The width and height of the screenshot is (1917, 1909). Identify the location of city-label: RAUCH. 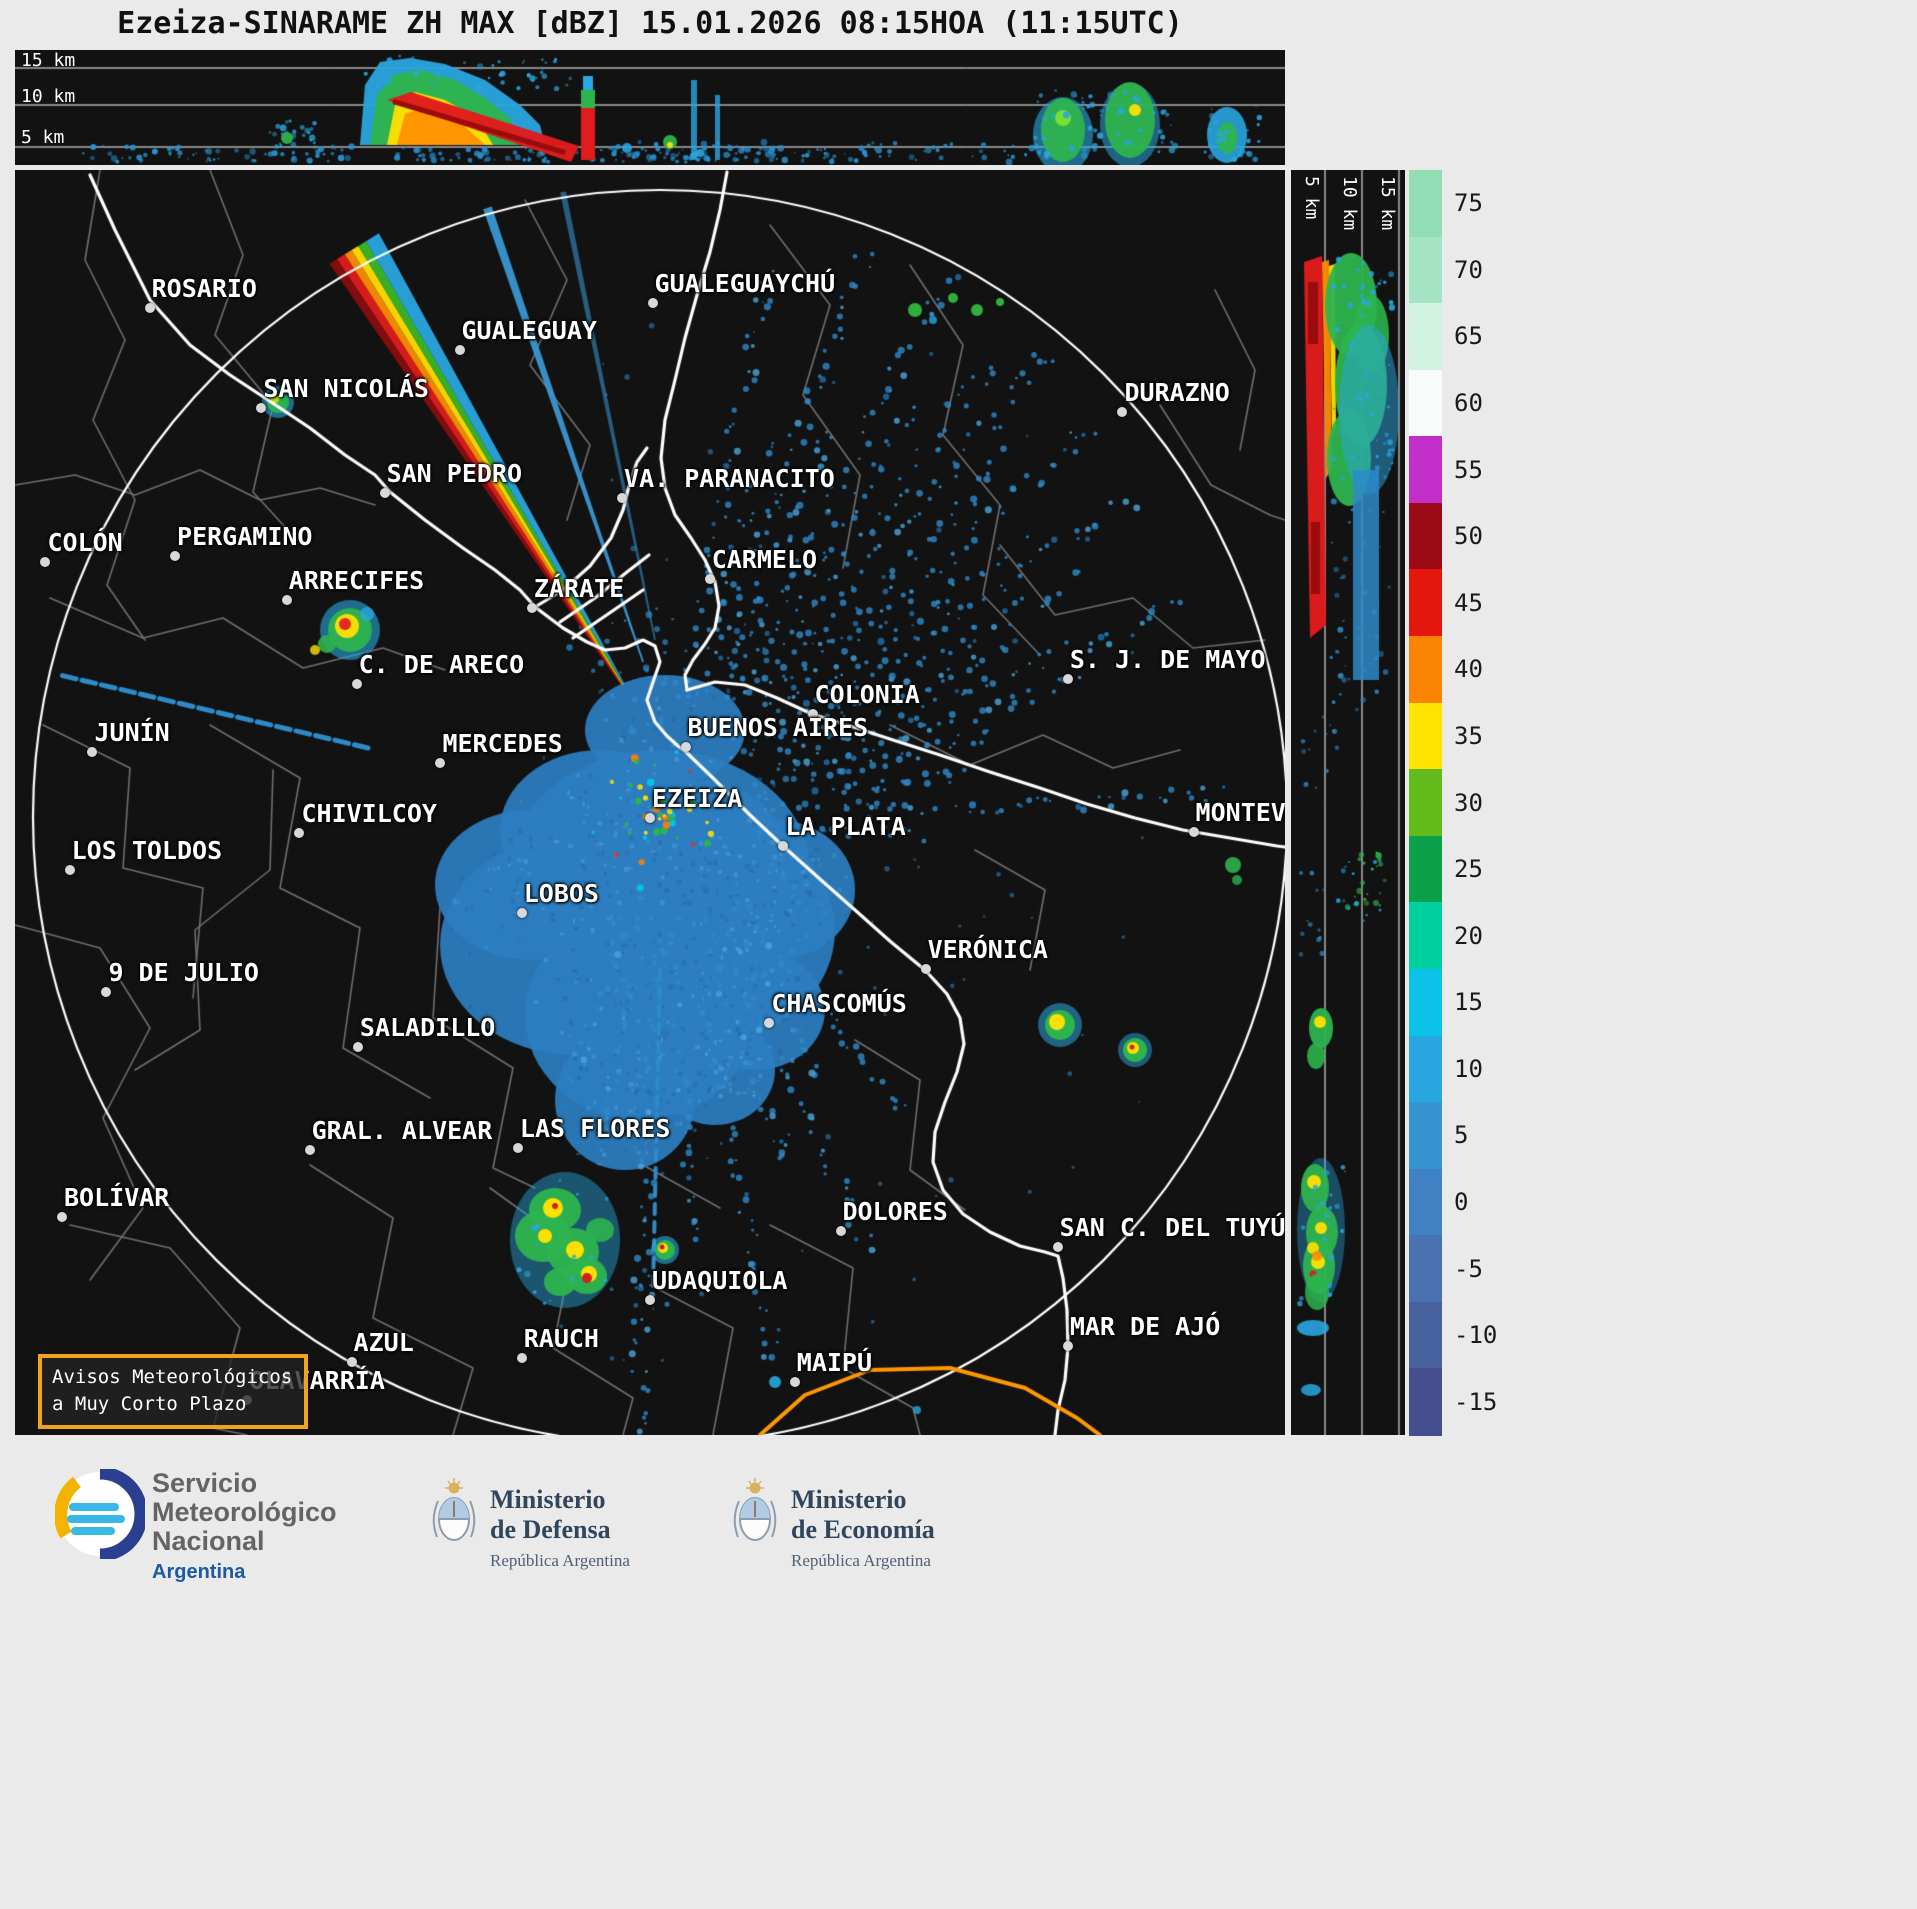
(561, 1338).